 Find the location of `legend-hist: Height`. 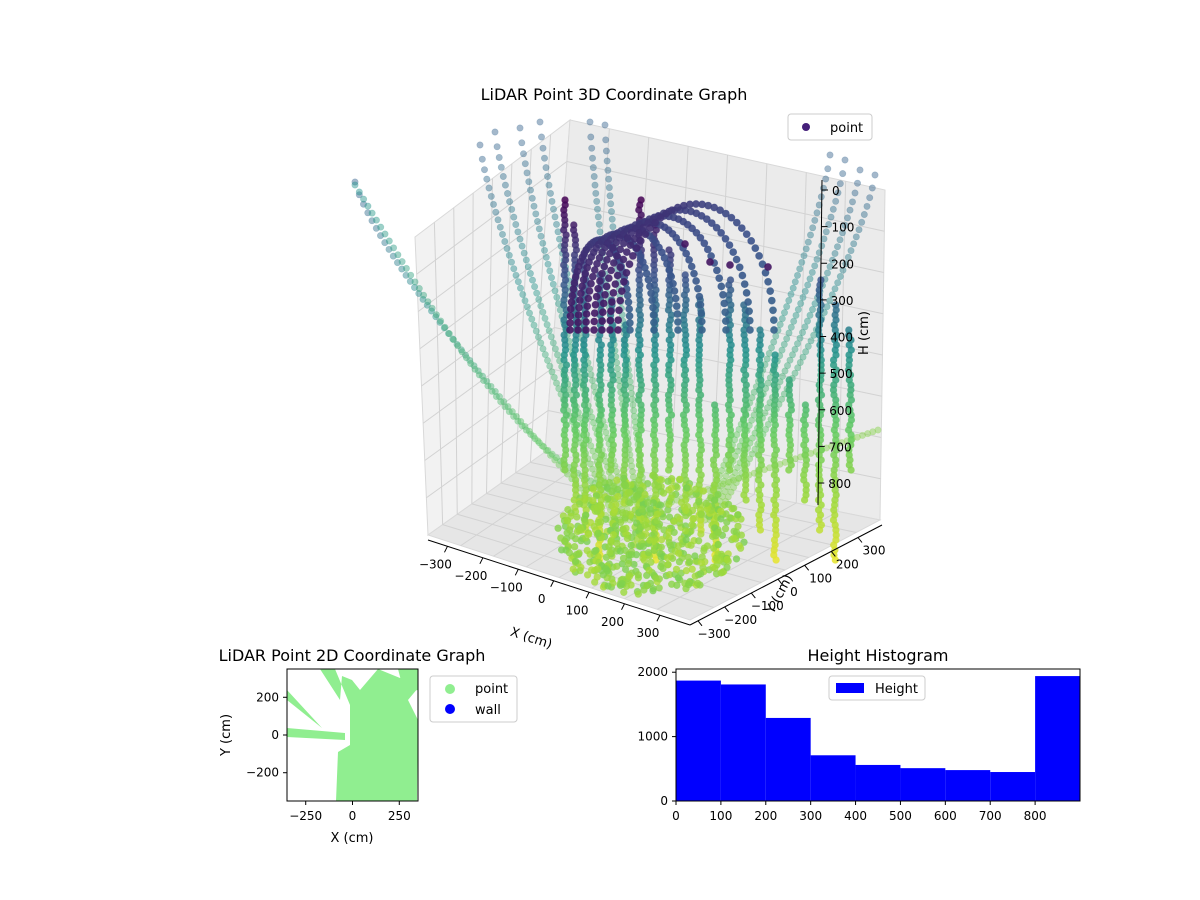

legend-hist: Height is located at coordinates (877, 688).